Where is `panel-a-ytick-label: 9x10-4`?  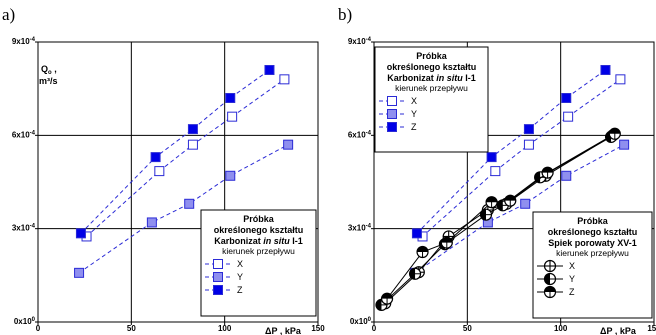 panel-a-ytick-label: 9x10-4 is located at coordinates (24, 41).